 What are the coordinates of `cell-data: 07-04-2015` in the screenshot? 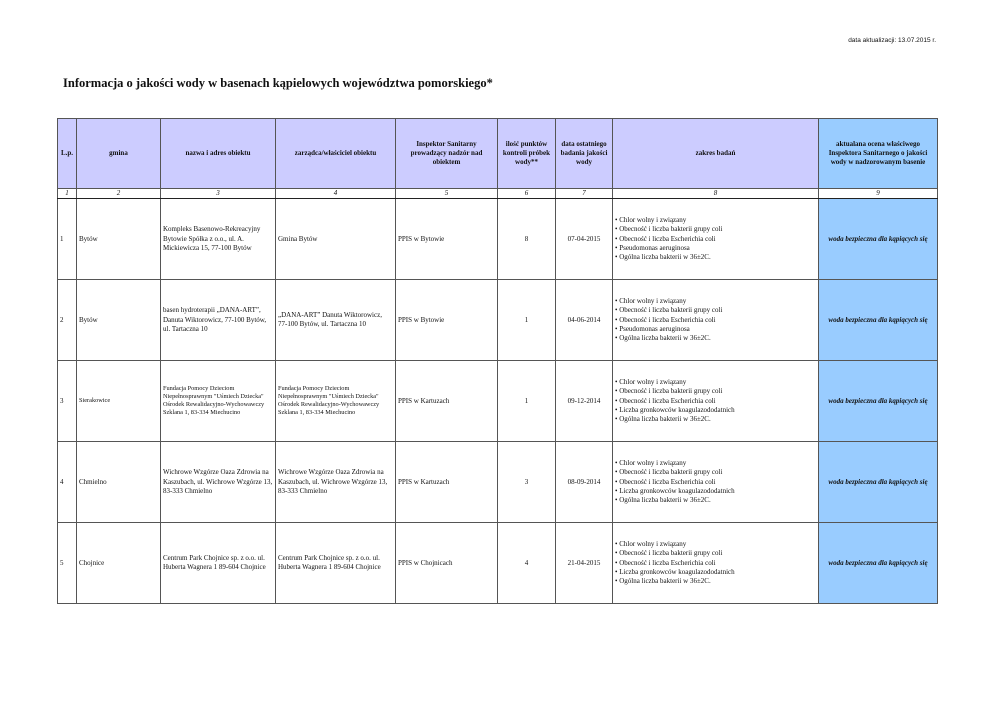 It's located at (584, 239).